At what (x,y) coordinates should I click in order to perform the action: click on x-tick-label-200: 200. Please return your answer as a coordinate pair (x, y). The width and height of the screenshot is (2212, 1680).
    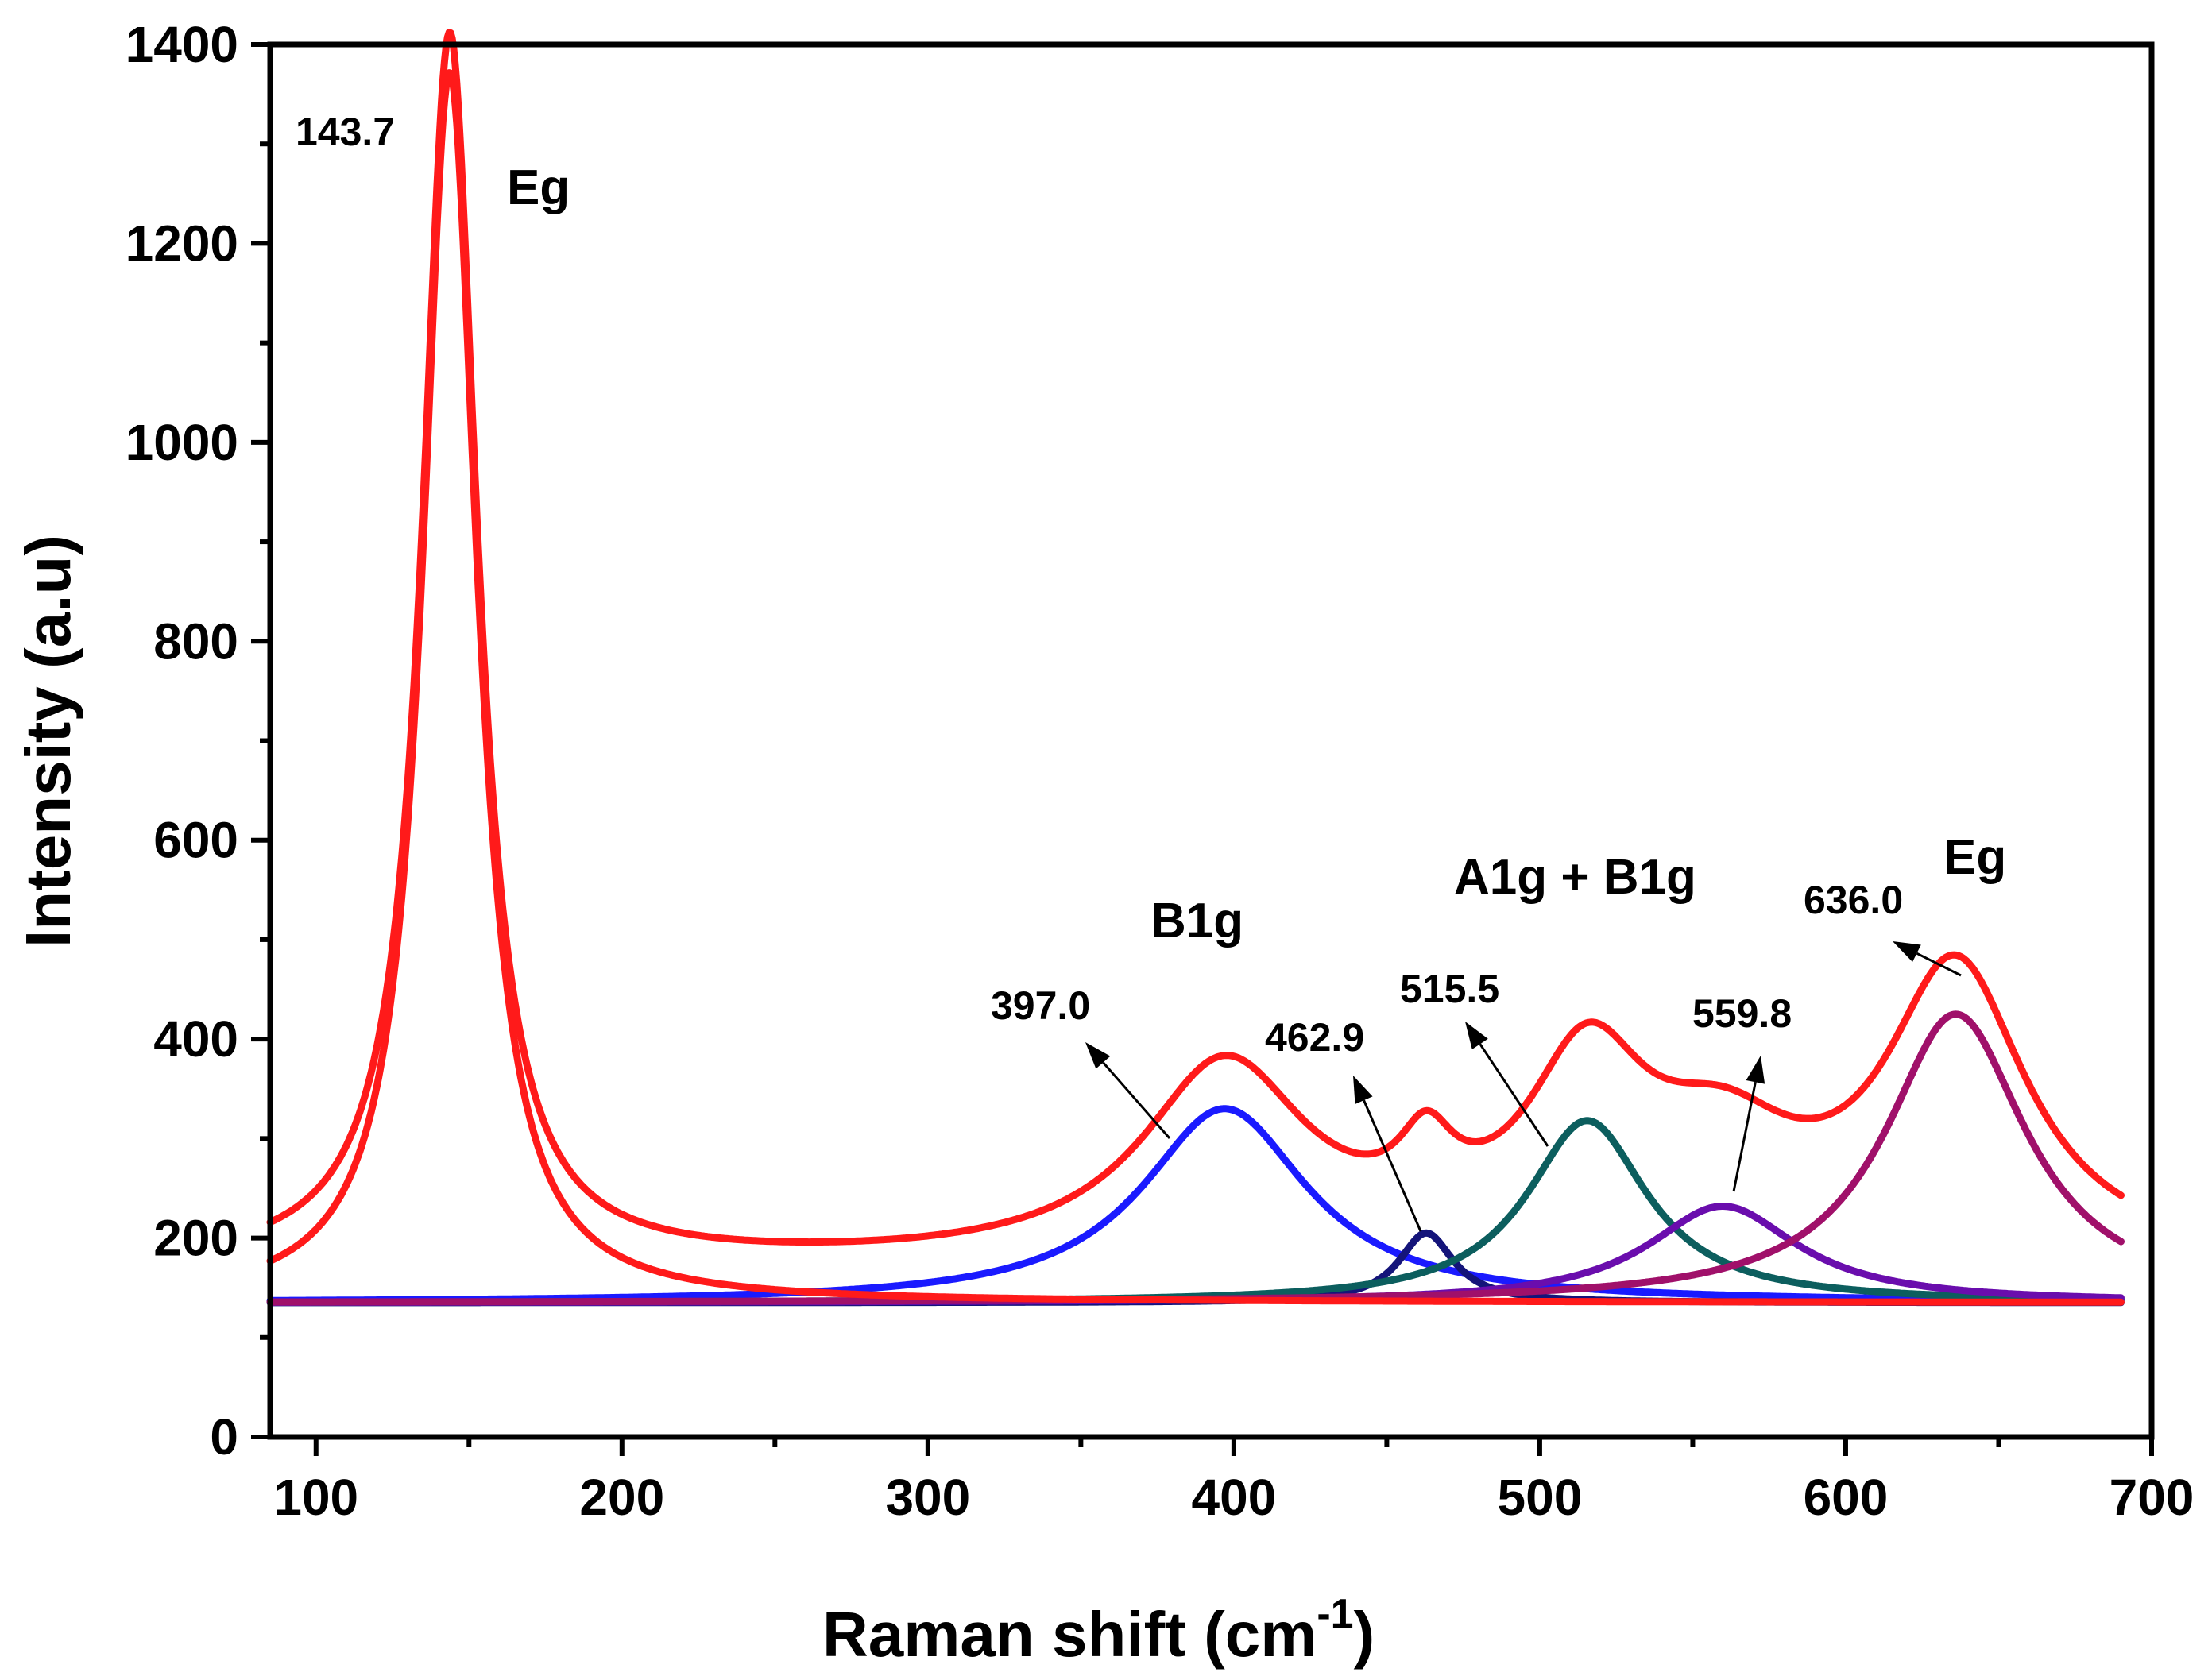
    Looking at the image, I should click on (621, 1498).